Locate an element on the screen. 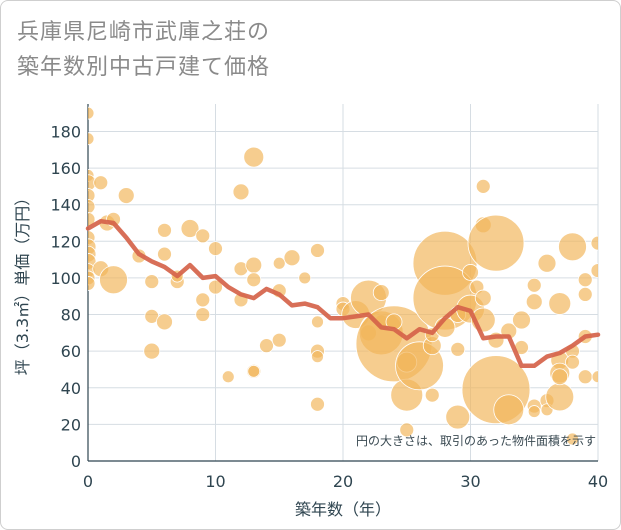  y-tick-label: 60 is located at coordinates (71, 351).